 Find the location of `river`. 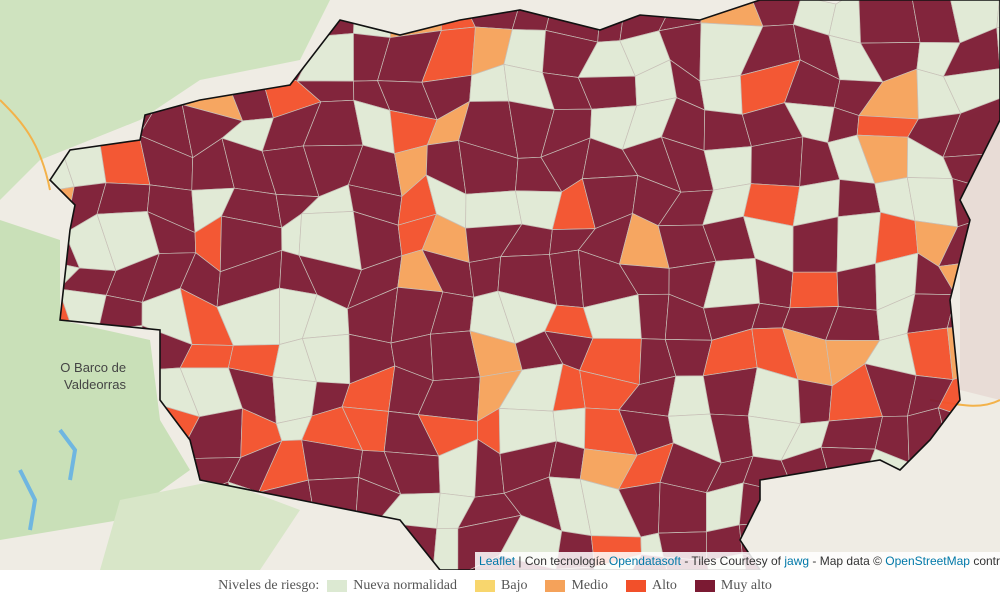

river is located at coordinates (48, 479).